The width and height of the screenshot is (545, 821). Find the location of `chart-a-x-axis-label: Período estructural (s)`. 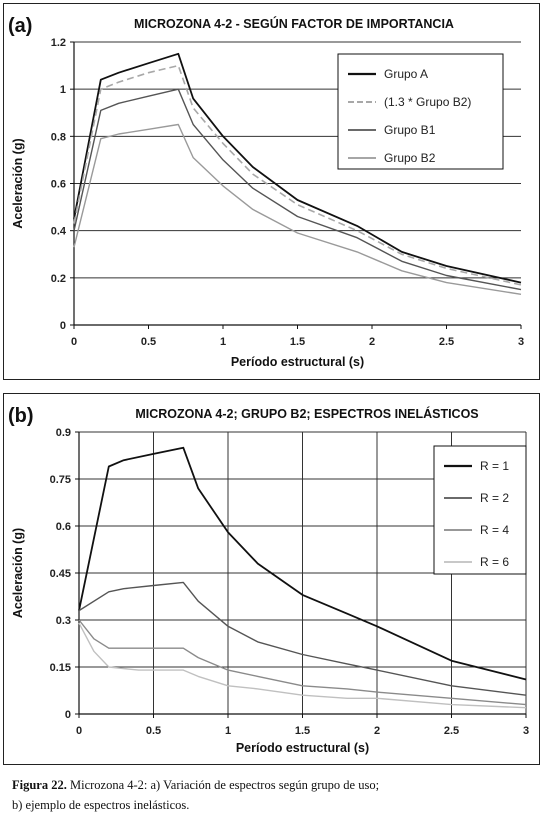

chart-a-x-axis-label: Período estructural (s) is located at coordinates (297, 362).